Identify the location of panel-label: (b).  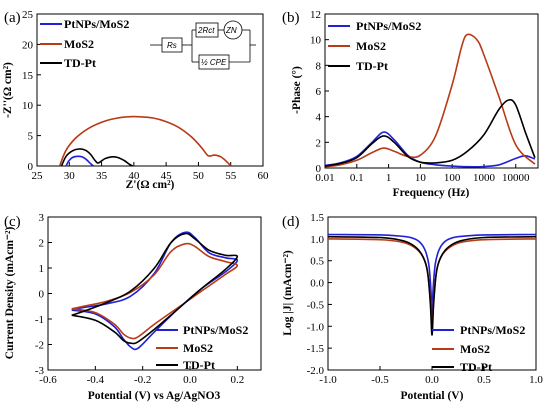
(291, 18).